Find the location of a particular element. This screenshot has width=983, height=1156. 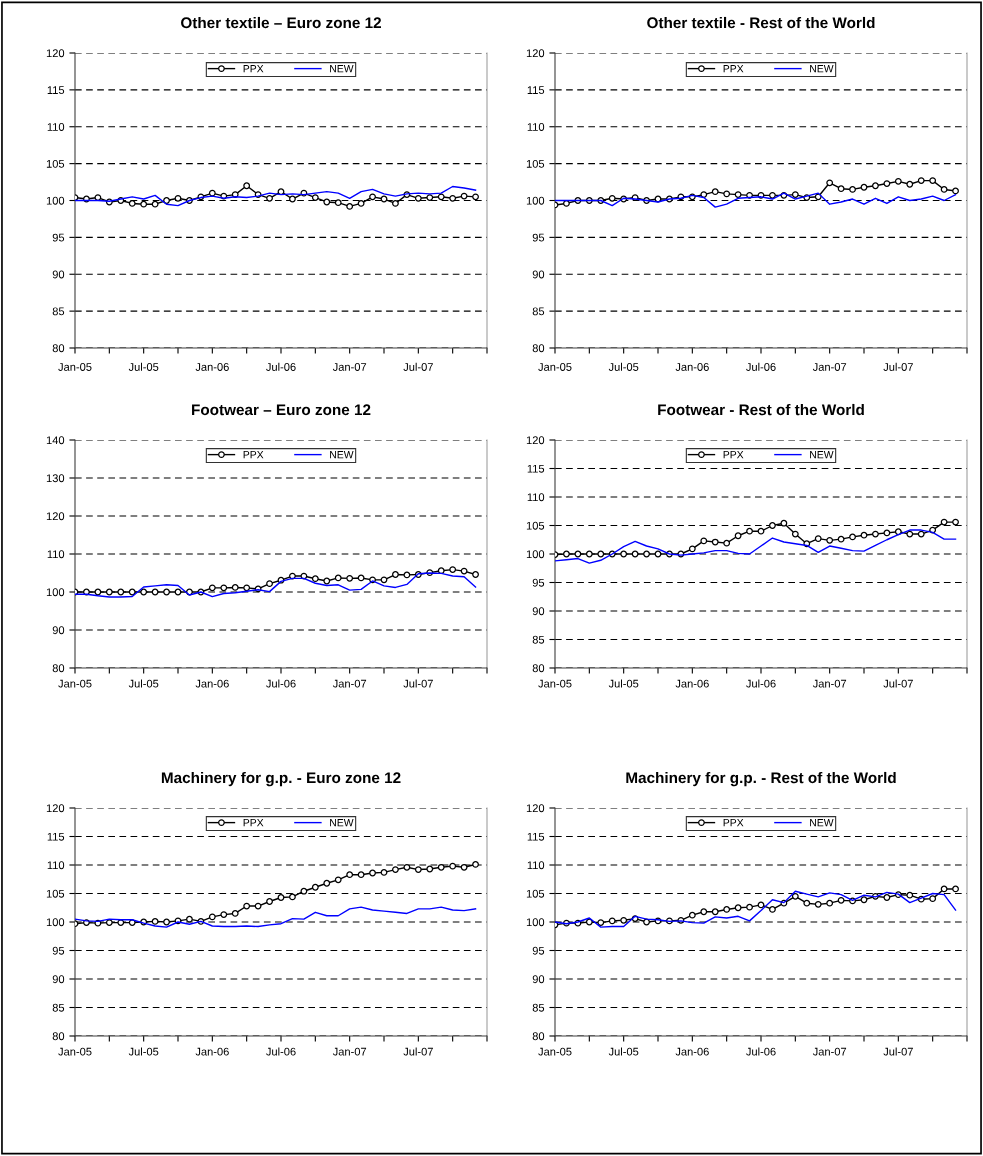

chart-title: Other textile - Rest of the World is located at coordinates (761, 22).